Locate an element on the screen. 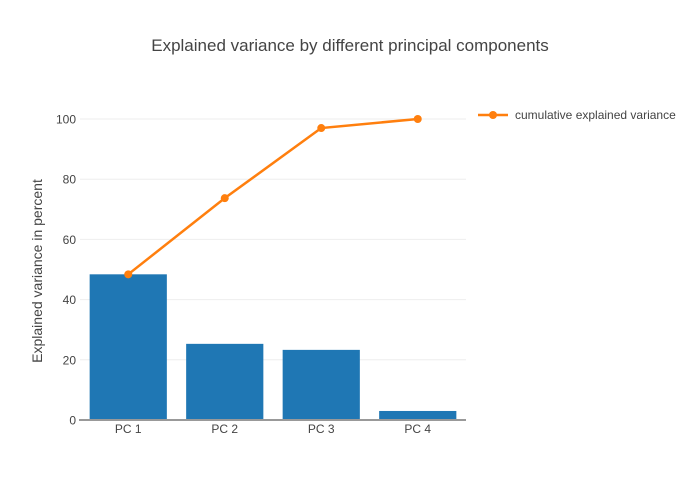  y-tick-label-60: 60 is located at coordinates (70, 240).